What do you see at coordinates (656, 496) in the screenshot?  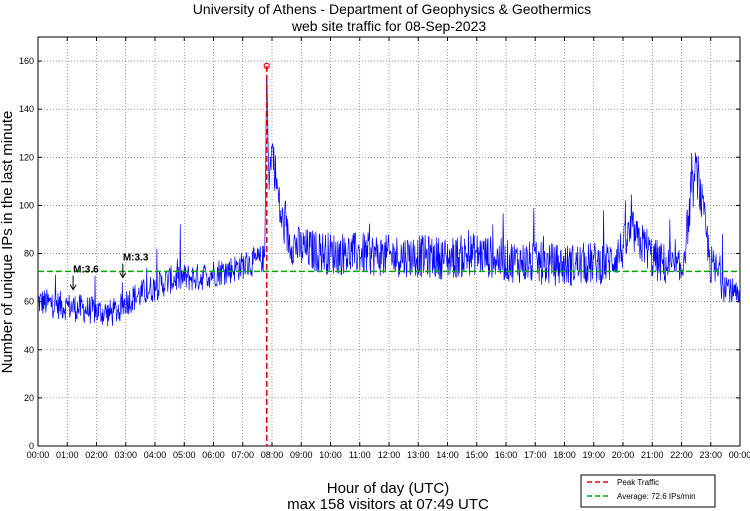 I see `legend-average-label: Average: 72.6 IPs/min` at bounding box center [656, 496].